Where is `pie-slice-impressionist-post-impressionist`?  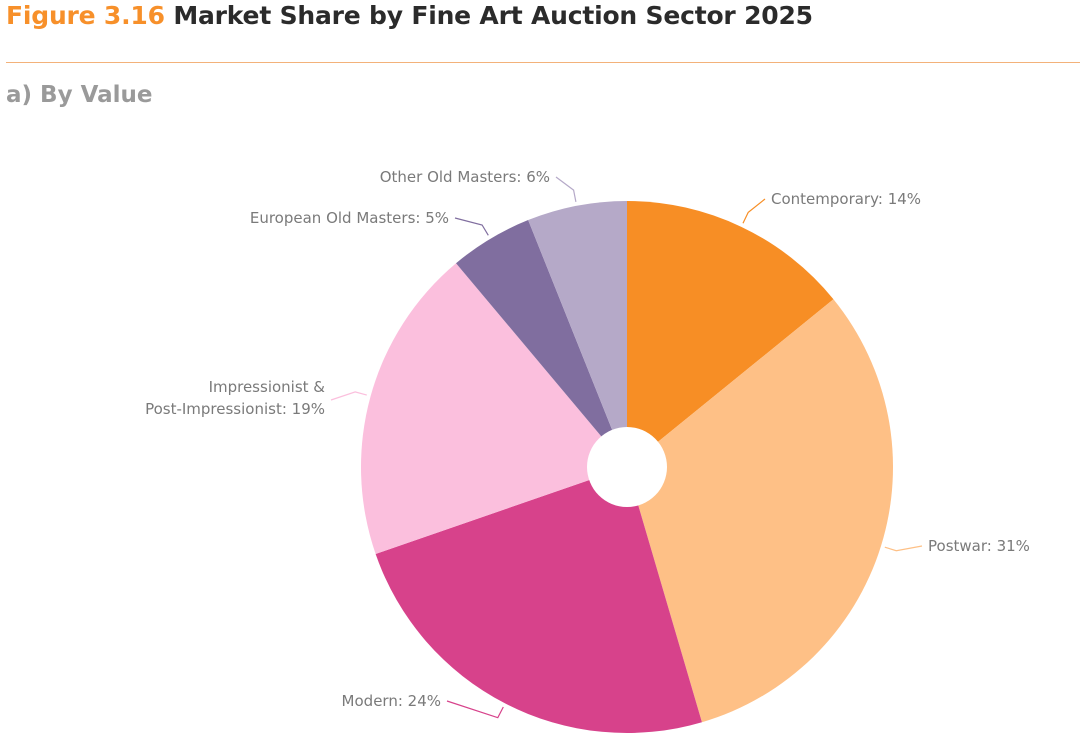 pie-slice-impressionist-post-impressionist is located at coordinates (493, 408).